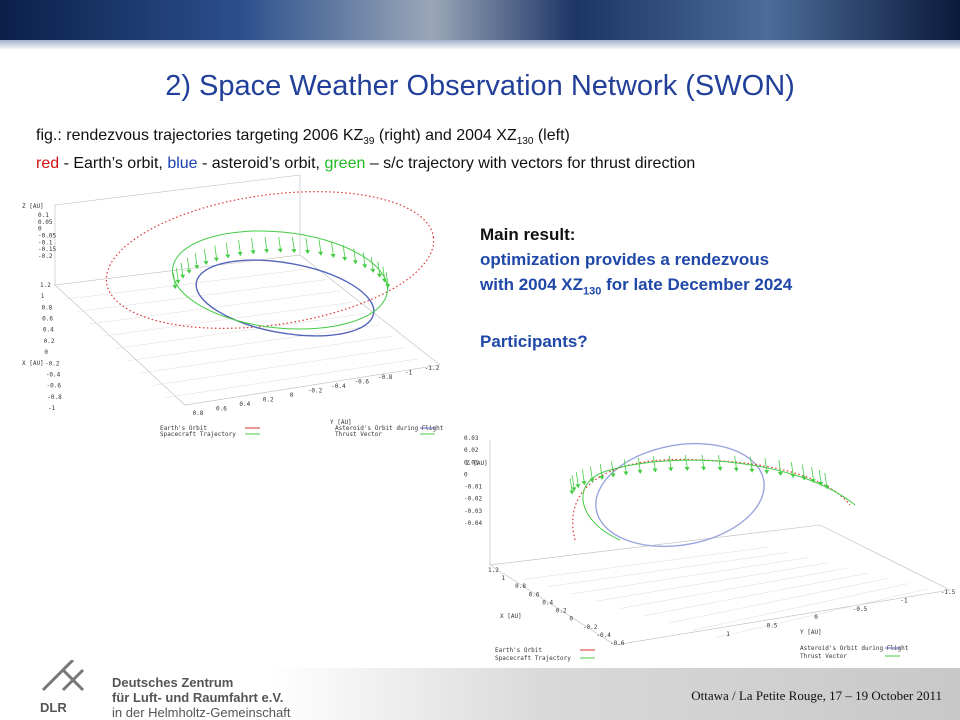 Image resolution: width=960 pixels, height=720 pixels. I want to click on tick-label: 0.6, so click(221, 409).